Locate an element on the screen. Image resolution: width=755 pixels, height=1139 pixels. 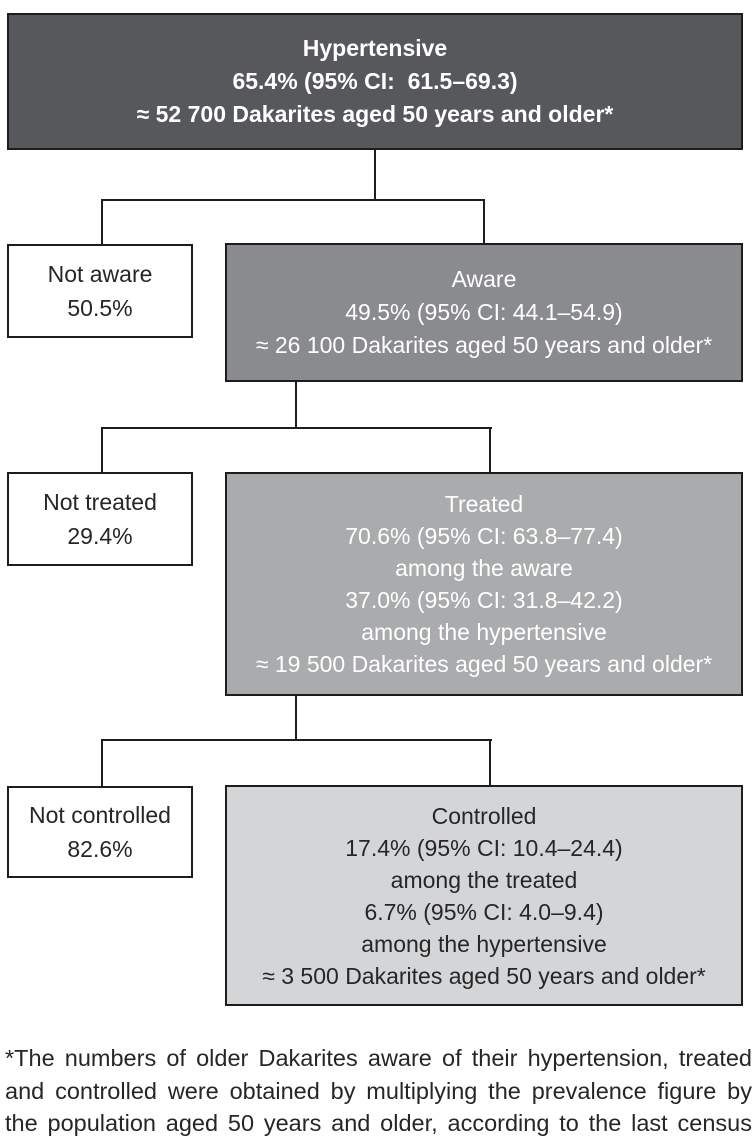
node-not-treated-pct: 29.4% is located at coordinates (100, 536).